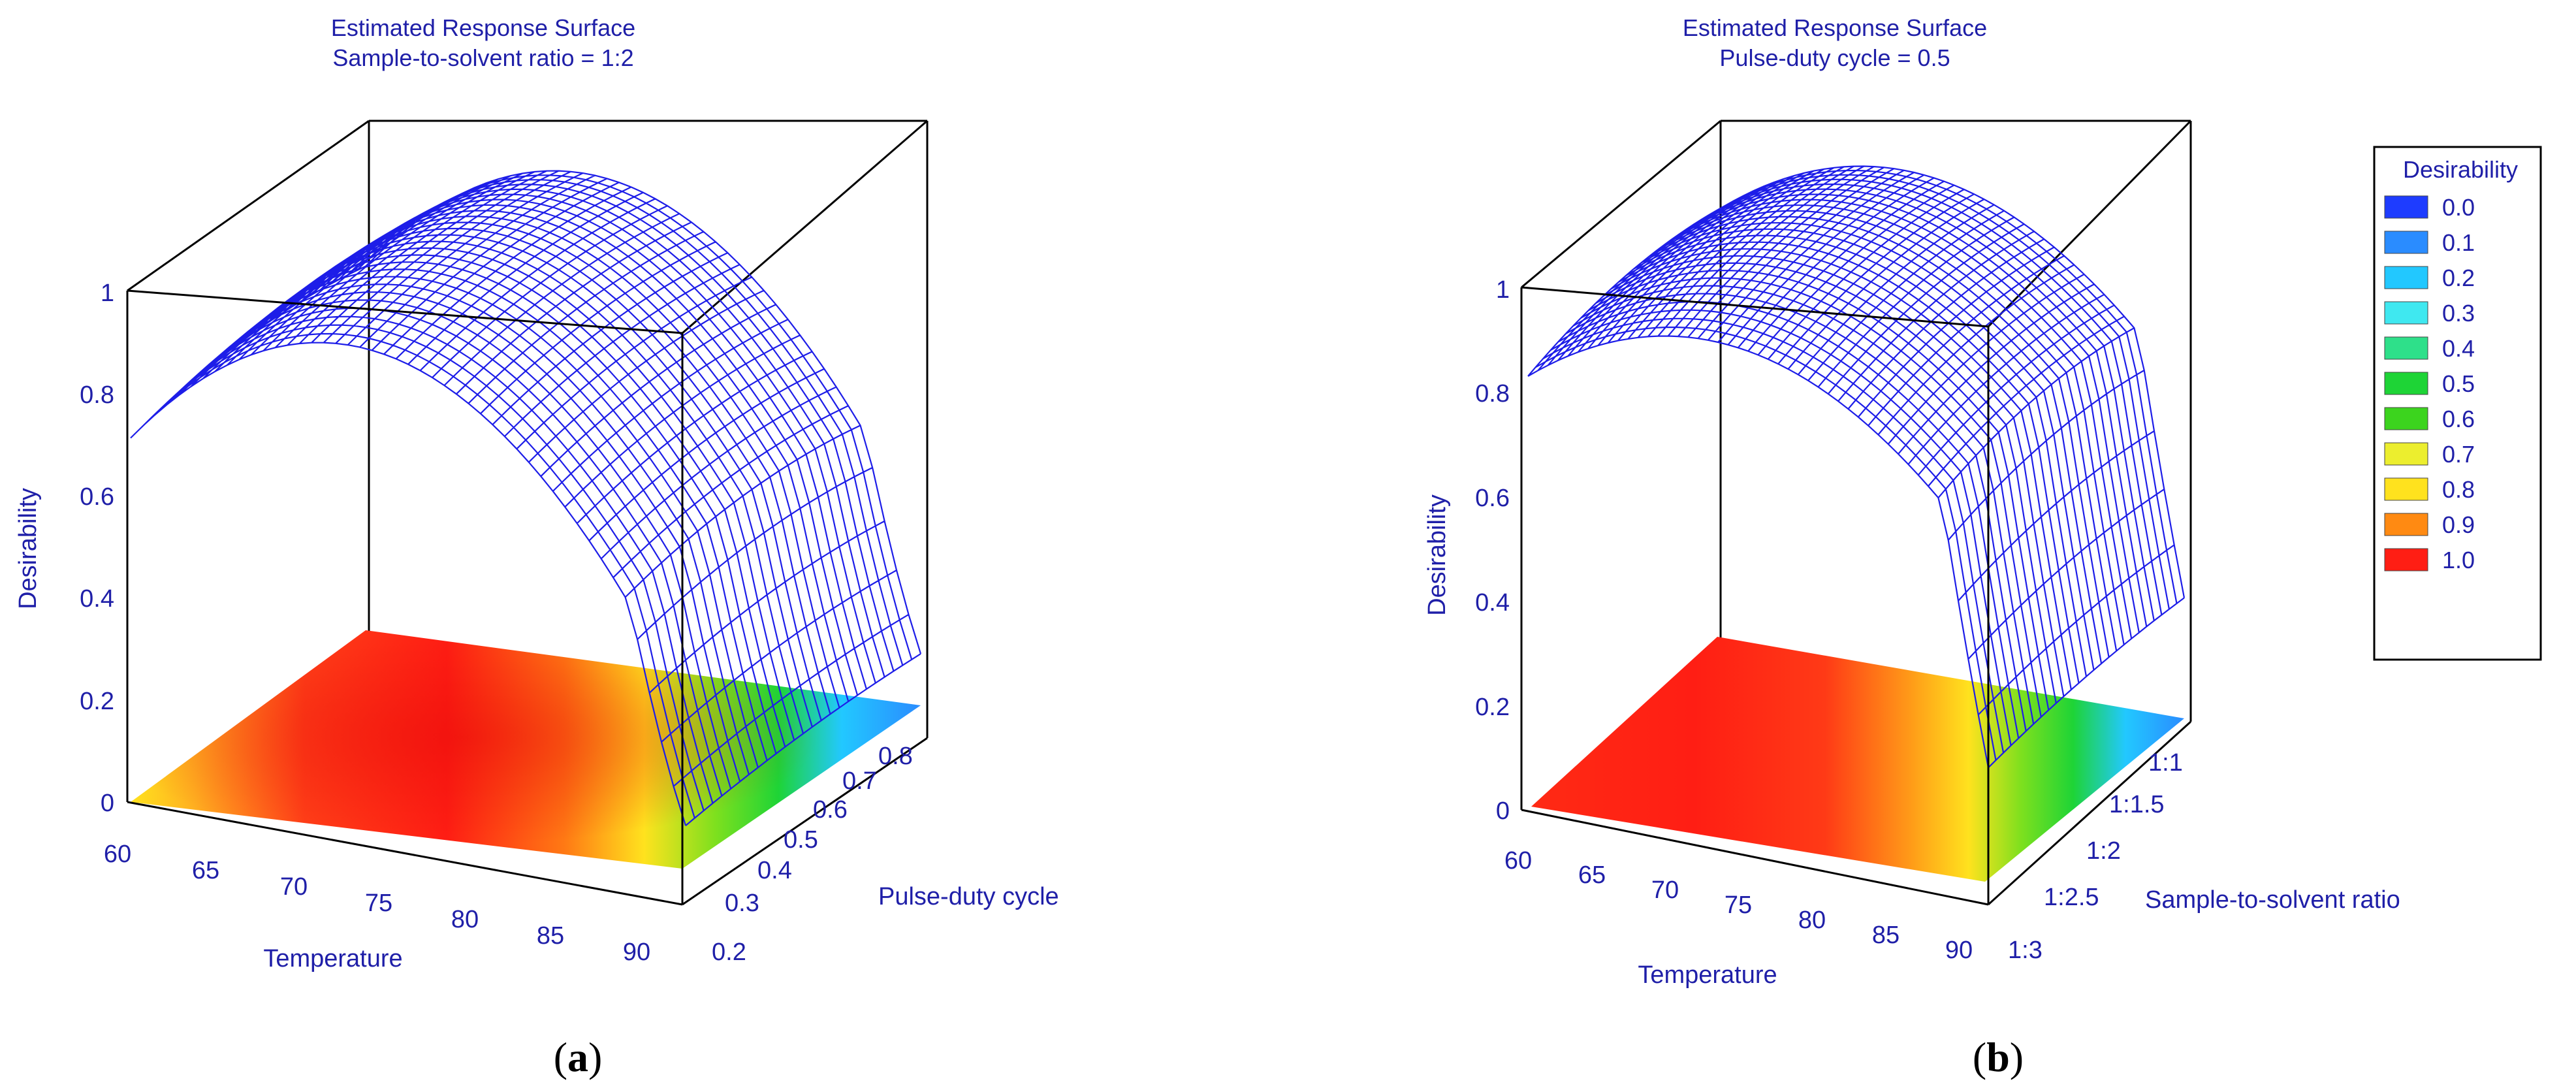  I want to click on legend-label: 0.0, so click(2458, 207).